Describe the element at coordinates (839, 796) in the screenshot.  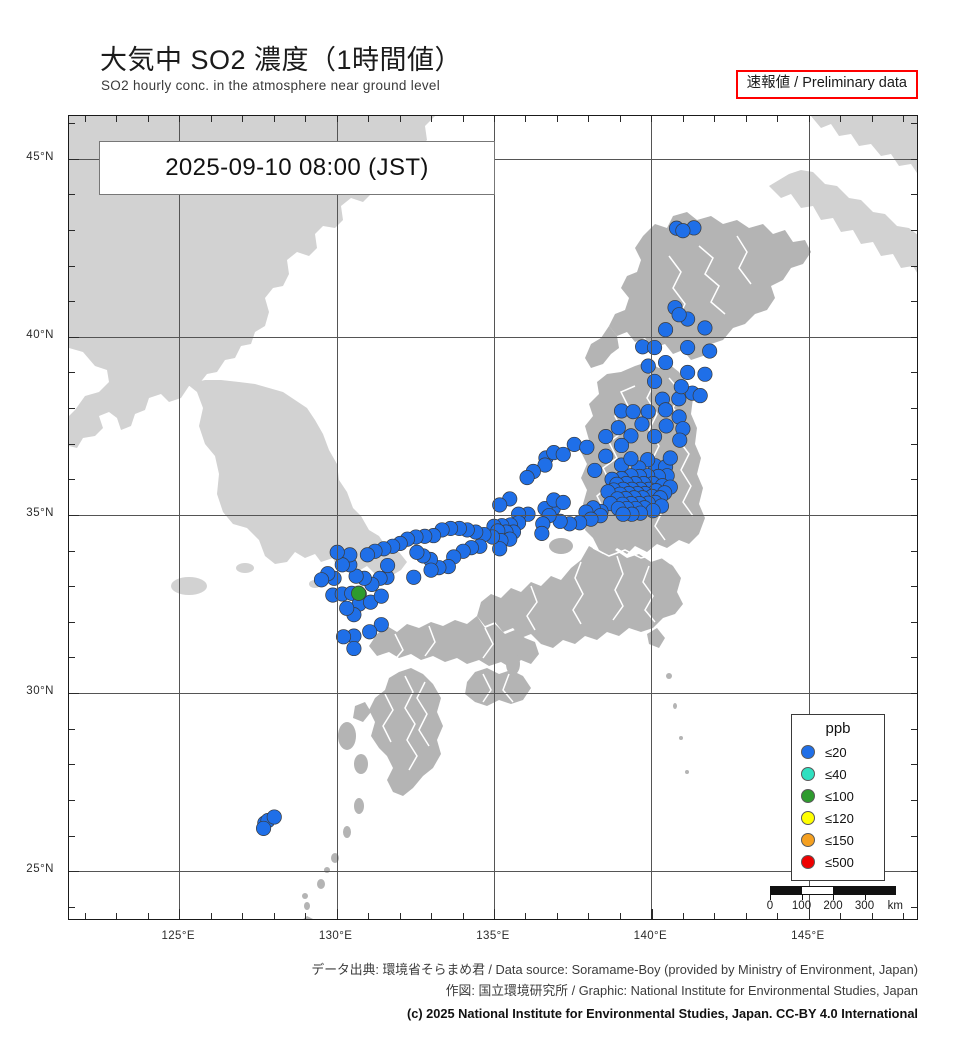
I see `legend-item-label: ≤100` at that location.